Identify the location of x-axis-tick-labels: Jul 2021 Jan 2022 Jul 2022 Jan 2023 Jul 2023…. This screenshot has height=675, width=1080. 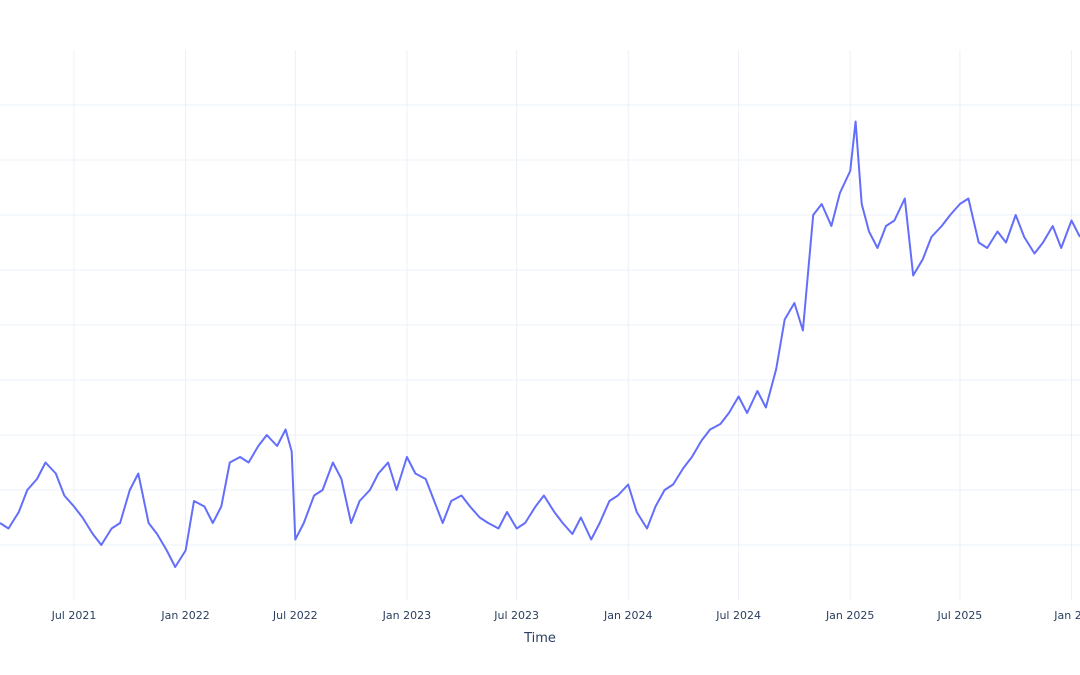
(565, 615).